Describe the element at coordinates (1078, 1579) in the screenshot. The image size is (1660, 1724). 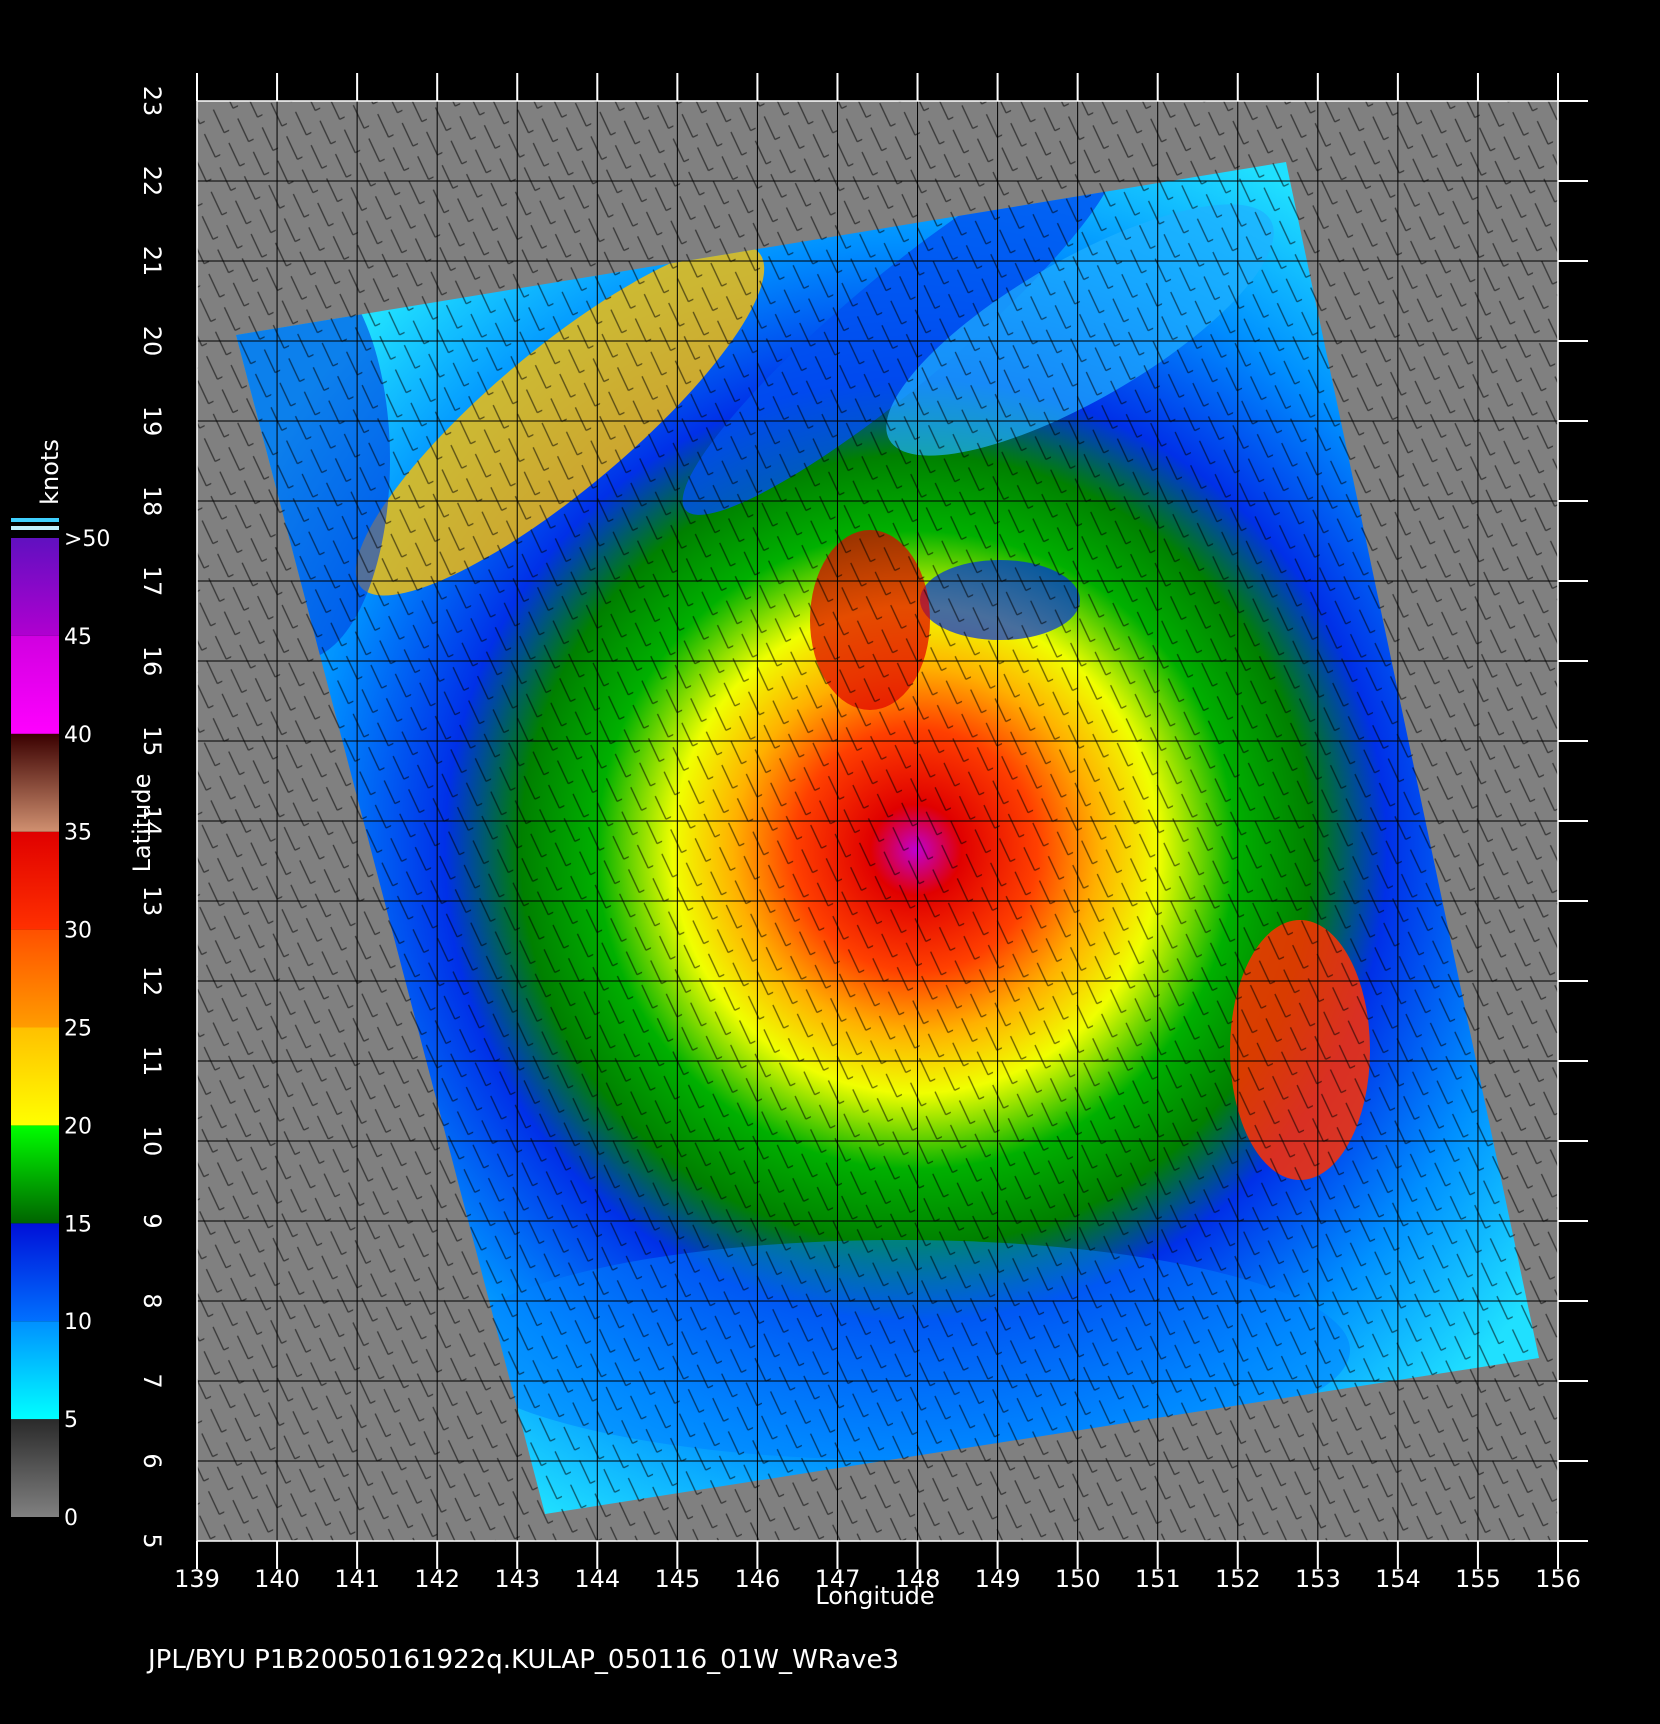
I see `x-tick-label: 150` at that location.